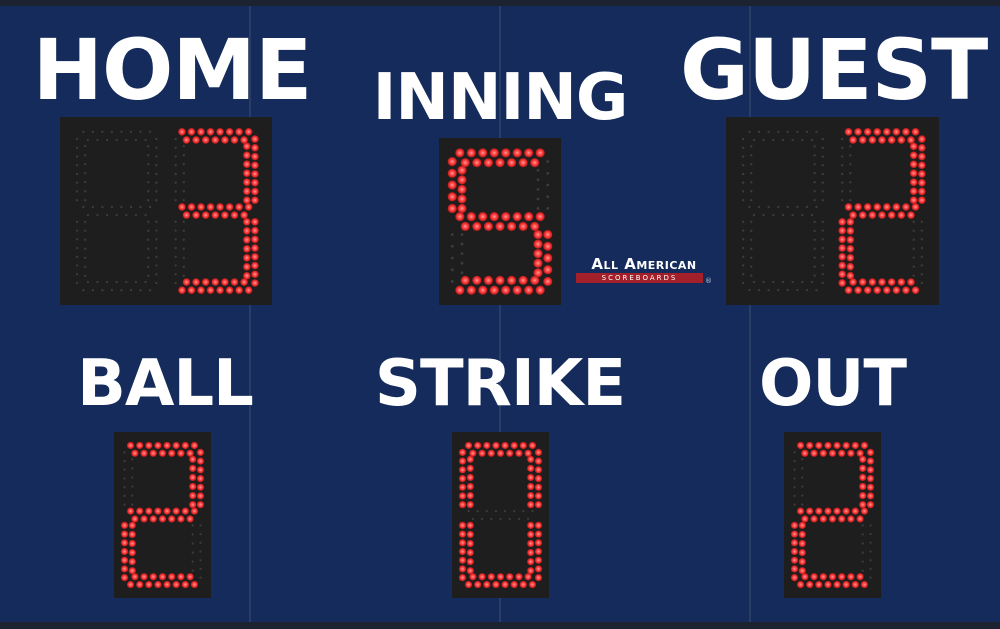  I want to click on strike-display, so click(500, 515).